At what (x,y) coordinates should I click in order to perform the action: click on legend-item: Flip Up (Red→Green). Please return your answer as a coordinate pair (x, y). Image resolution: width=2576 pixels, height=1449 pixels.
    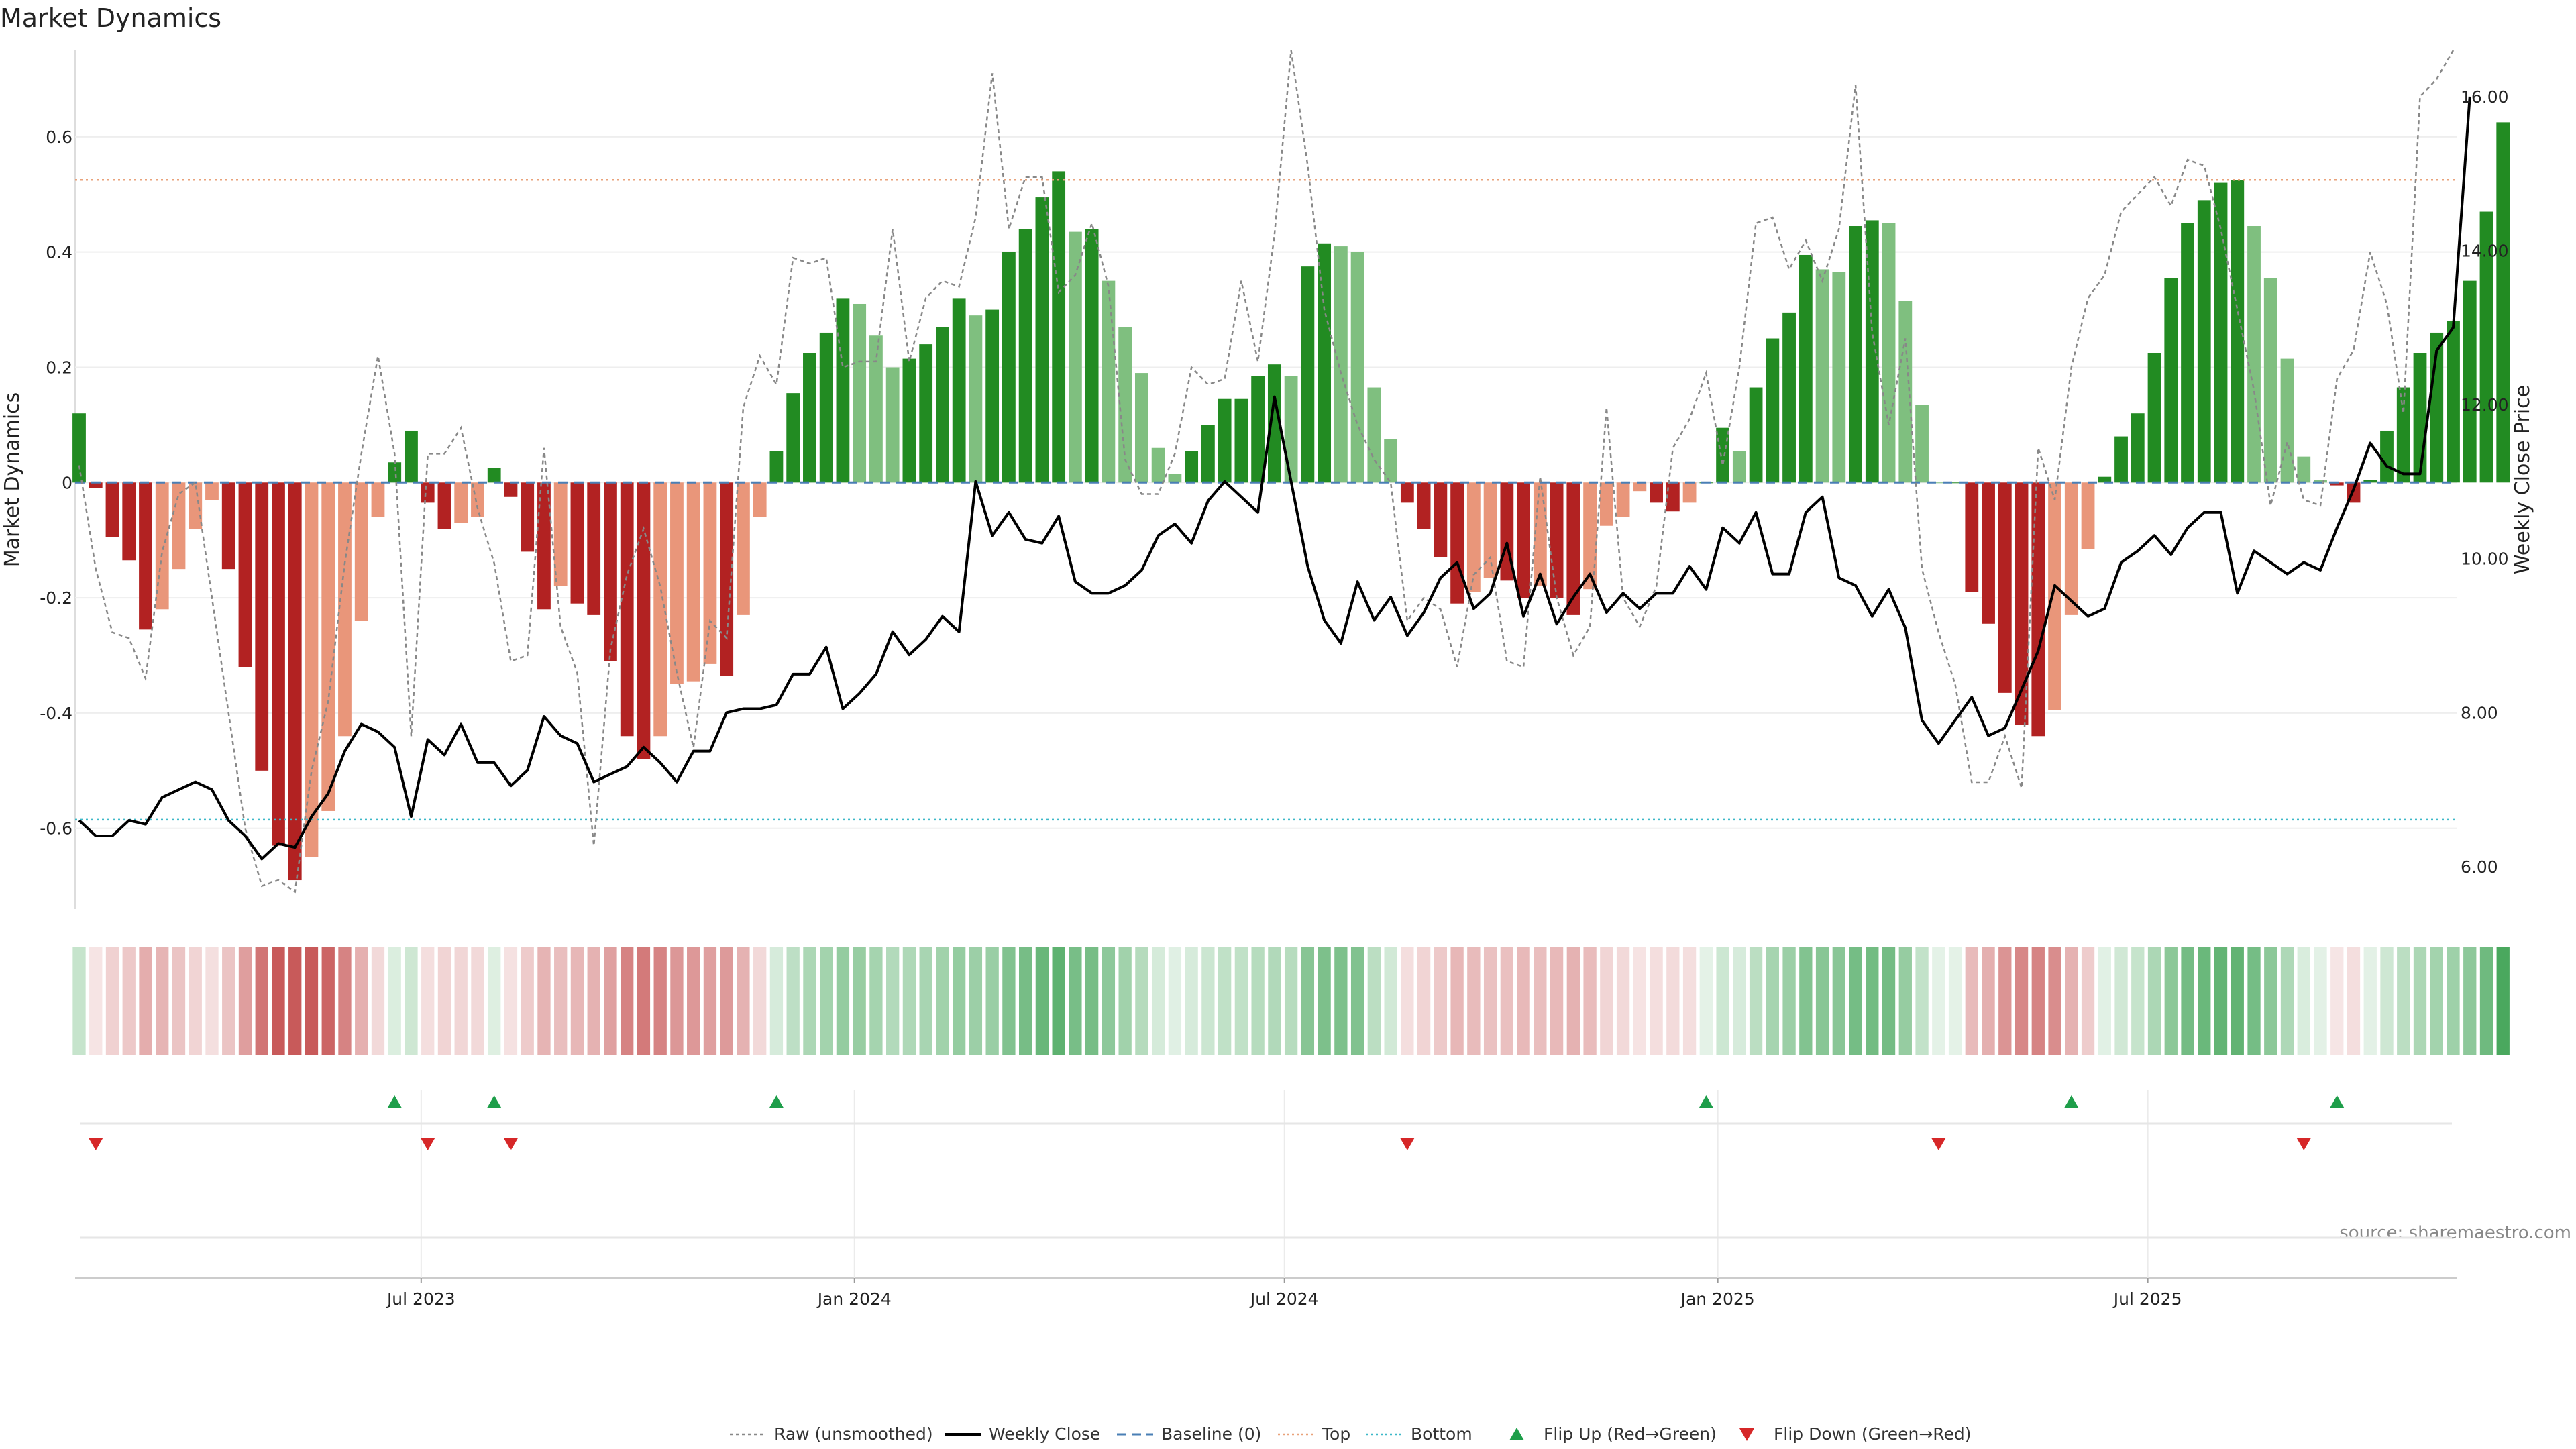
    Looking at the image, I should click on (1613, 1434).